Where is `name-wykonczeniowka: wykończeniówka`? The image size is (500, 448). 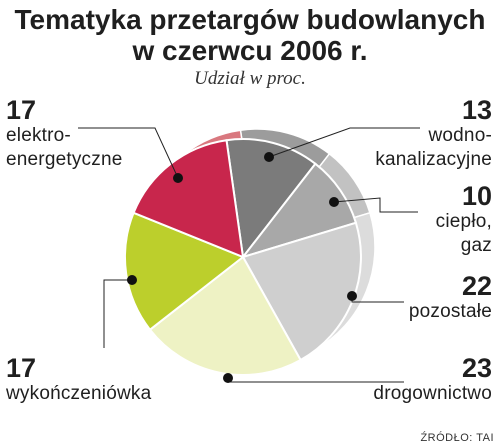
name-wykonczeniowka: wykończeniówka is located at coordinates (79, 393).